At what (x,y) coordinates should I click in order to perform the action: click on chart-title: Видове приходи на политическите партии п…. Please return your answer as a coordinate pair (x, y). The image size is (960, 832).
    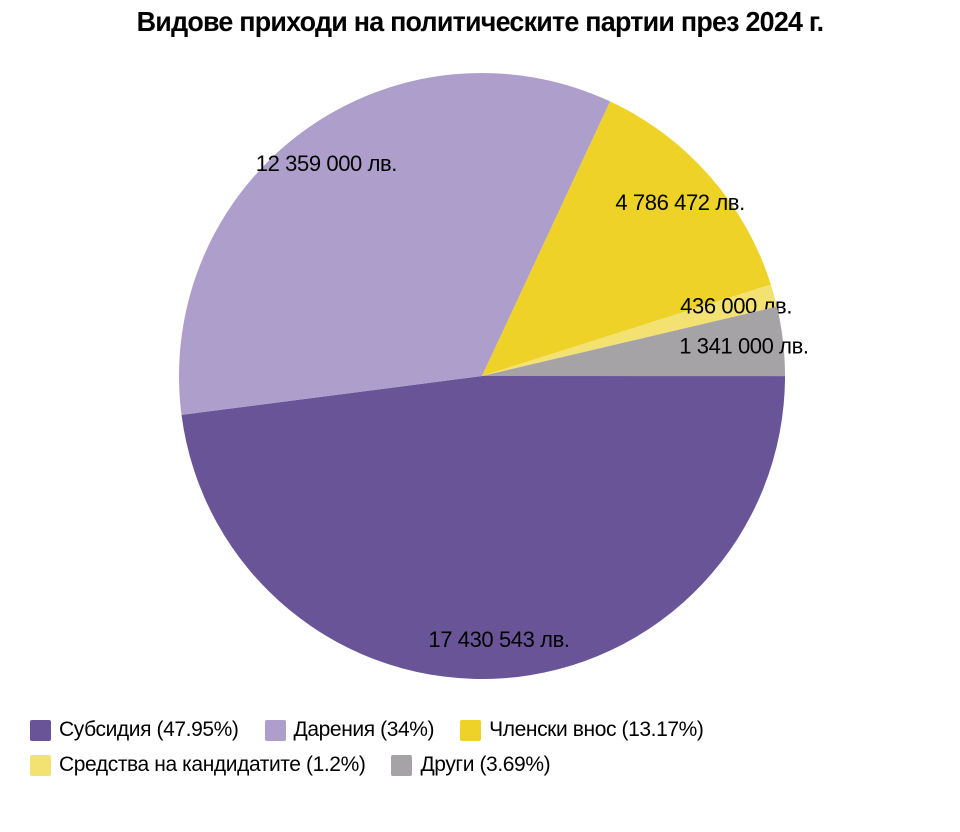
    Looking at the image, I should click on (480, 21).